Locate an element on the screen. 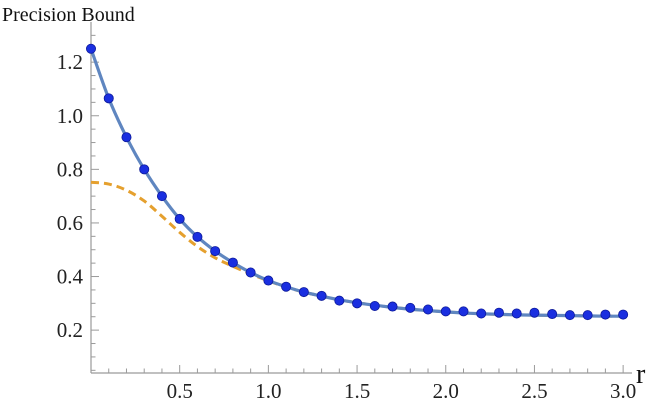  y-tick-label: 0.4 is located at coordinates (70, 277).